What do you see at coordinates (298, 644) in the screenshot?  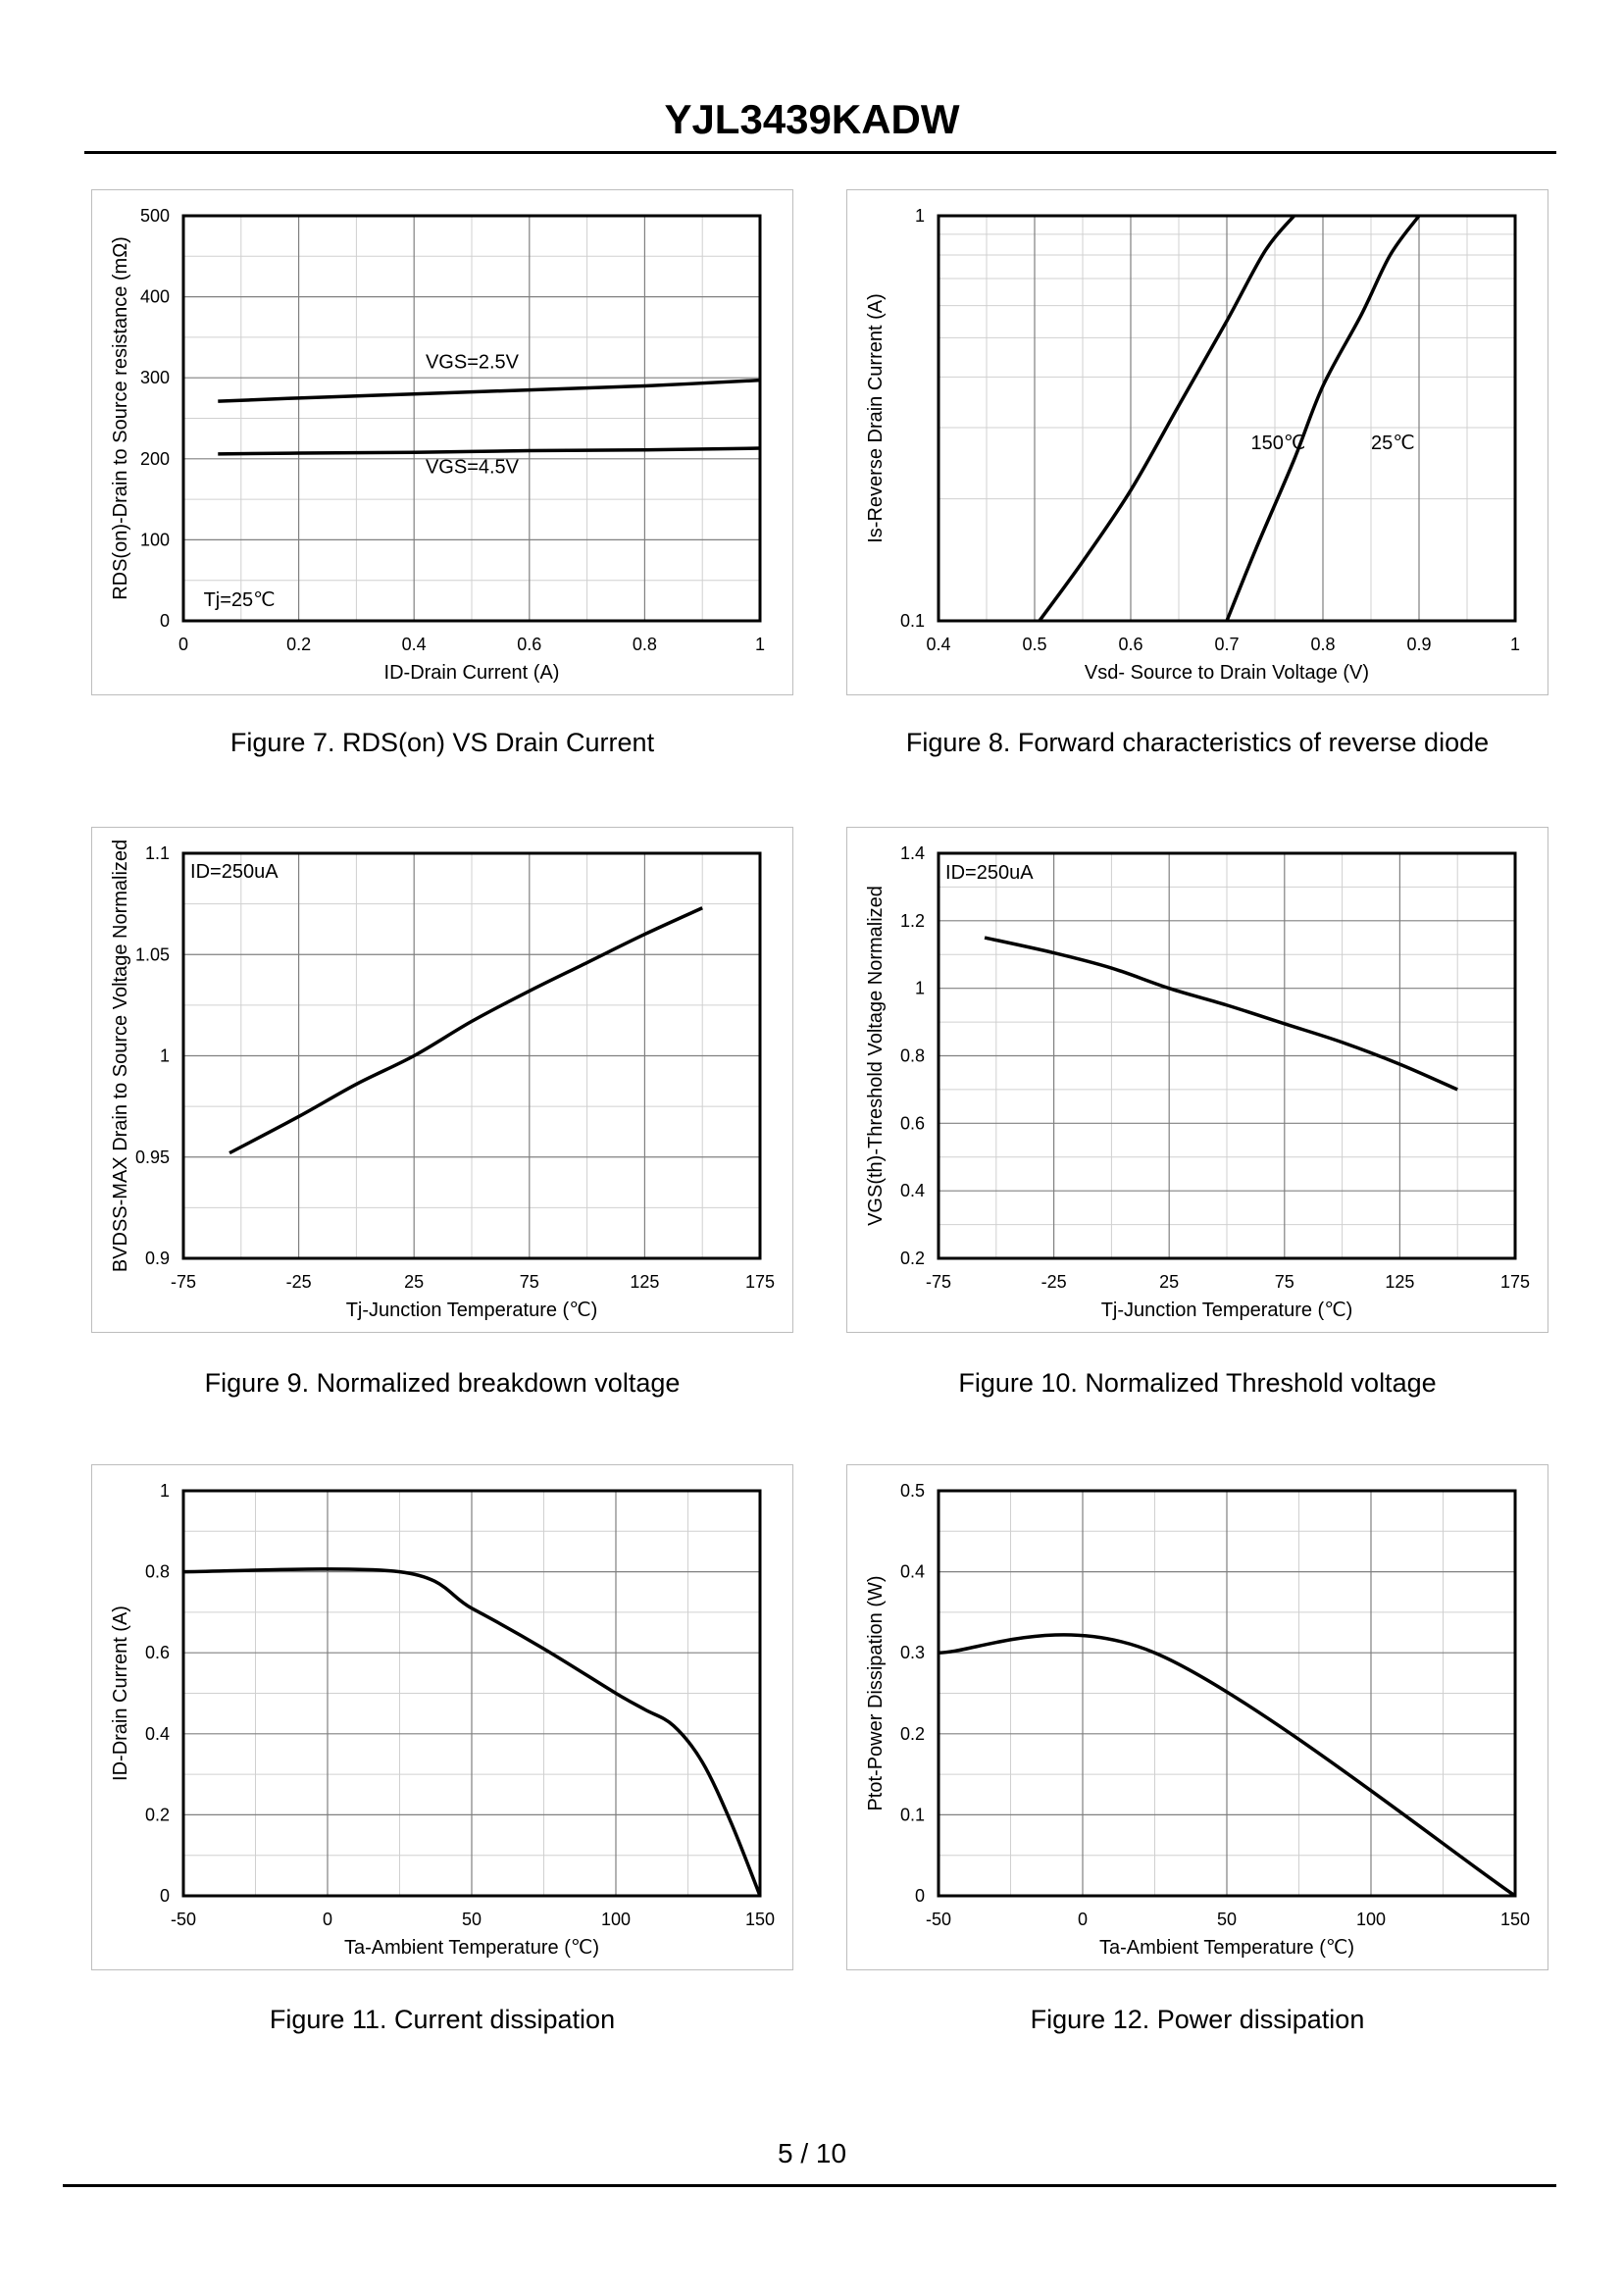 I see `x-tick-label: 0.2` at bounding box center [298, 644].